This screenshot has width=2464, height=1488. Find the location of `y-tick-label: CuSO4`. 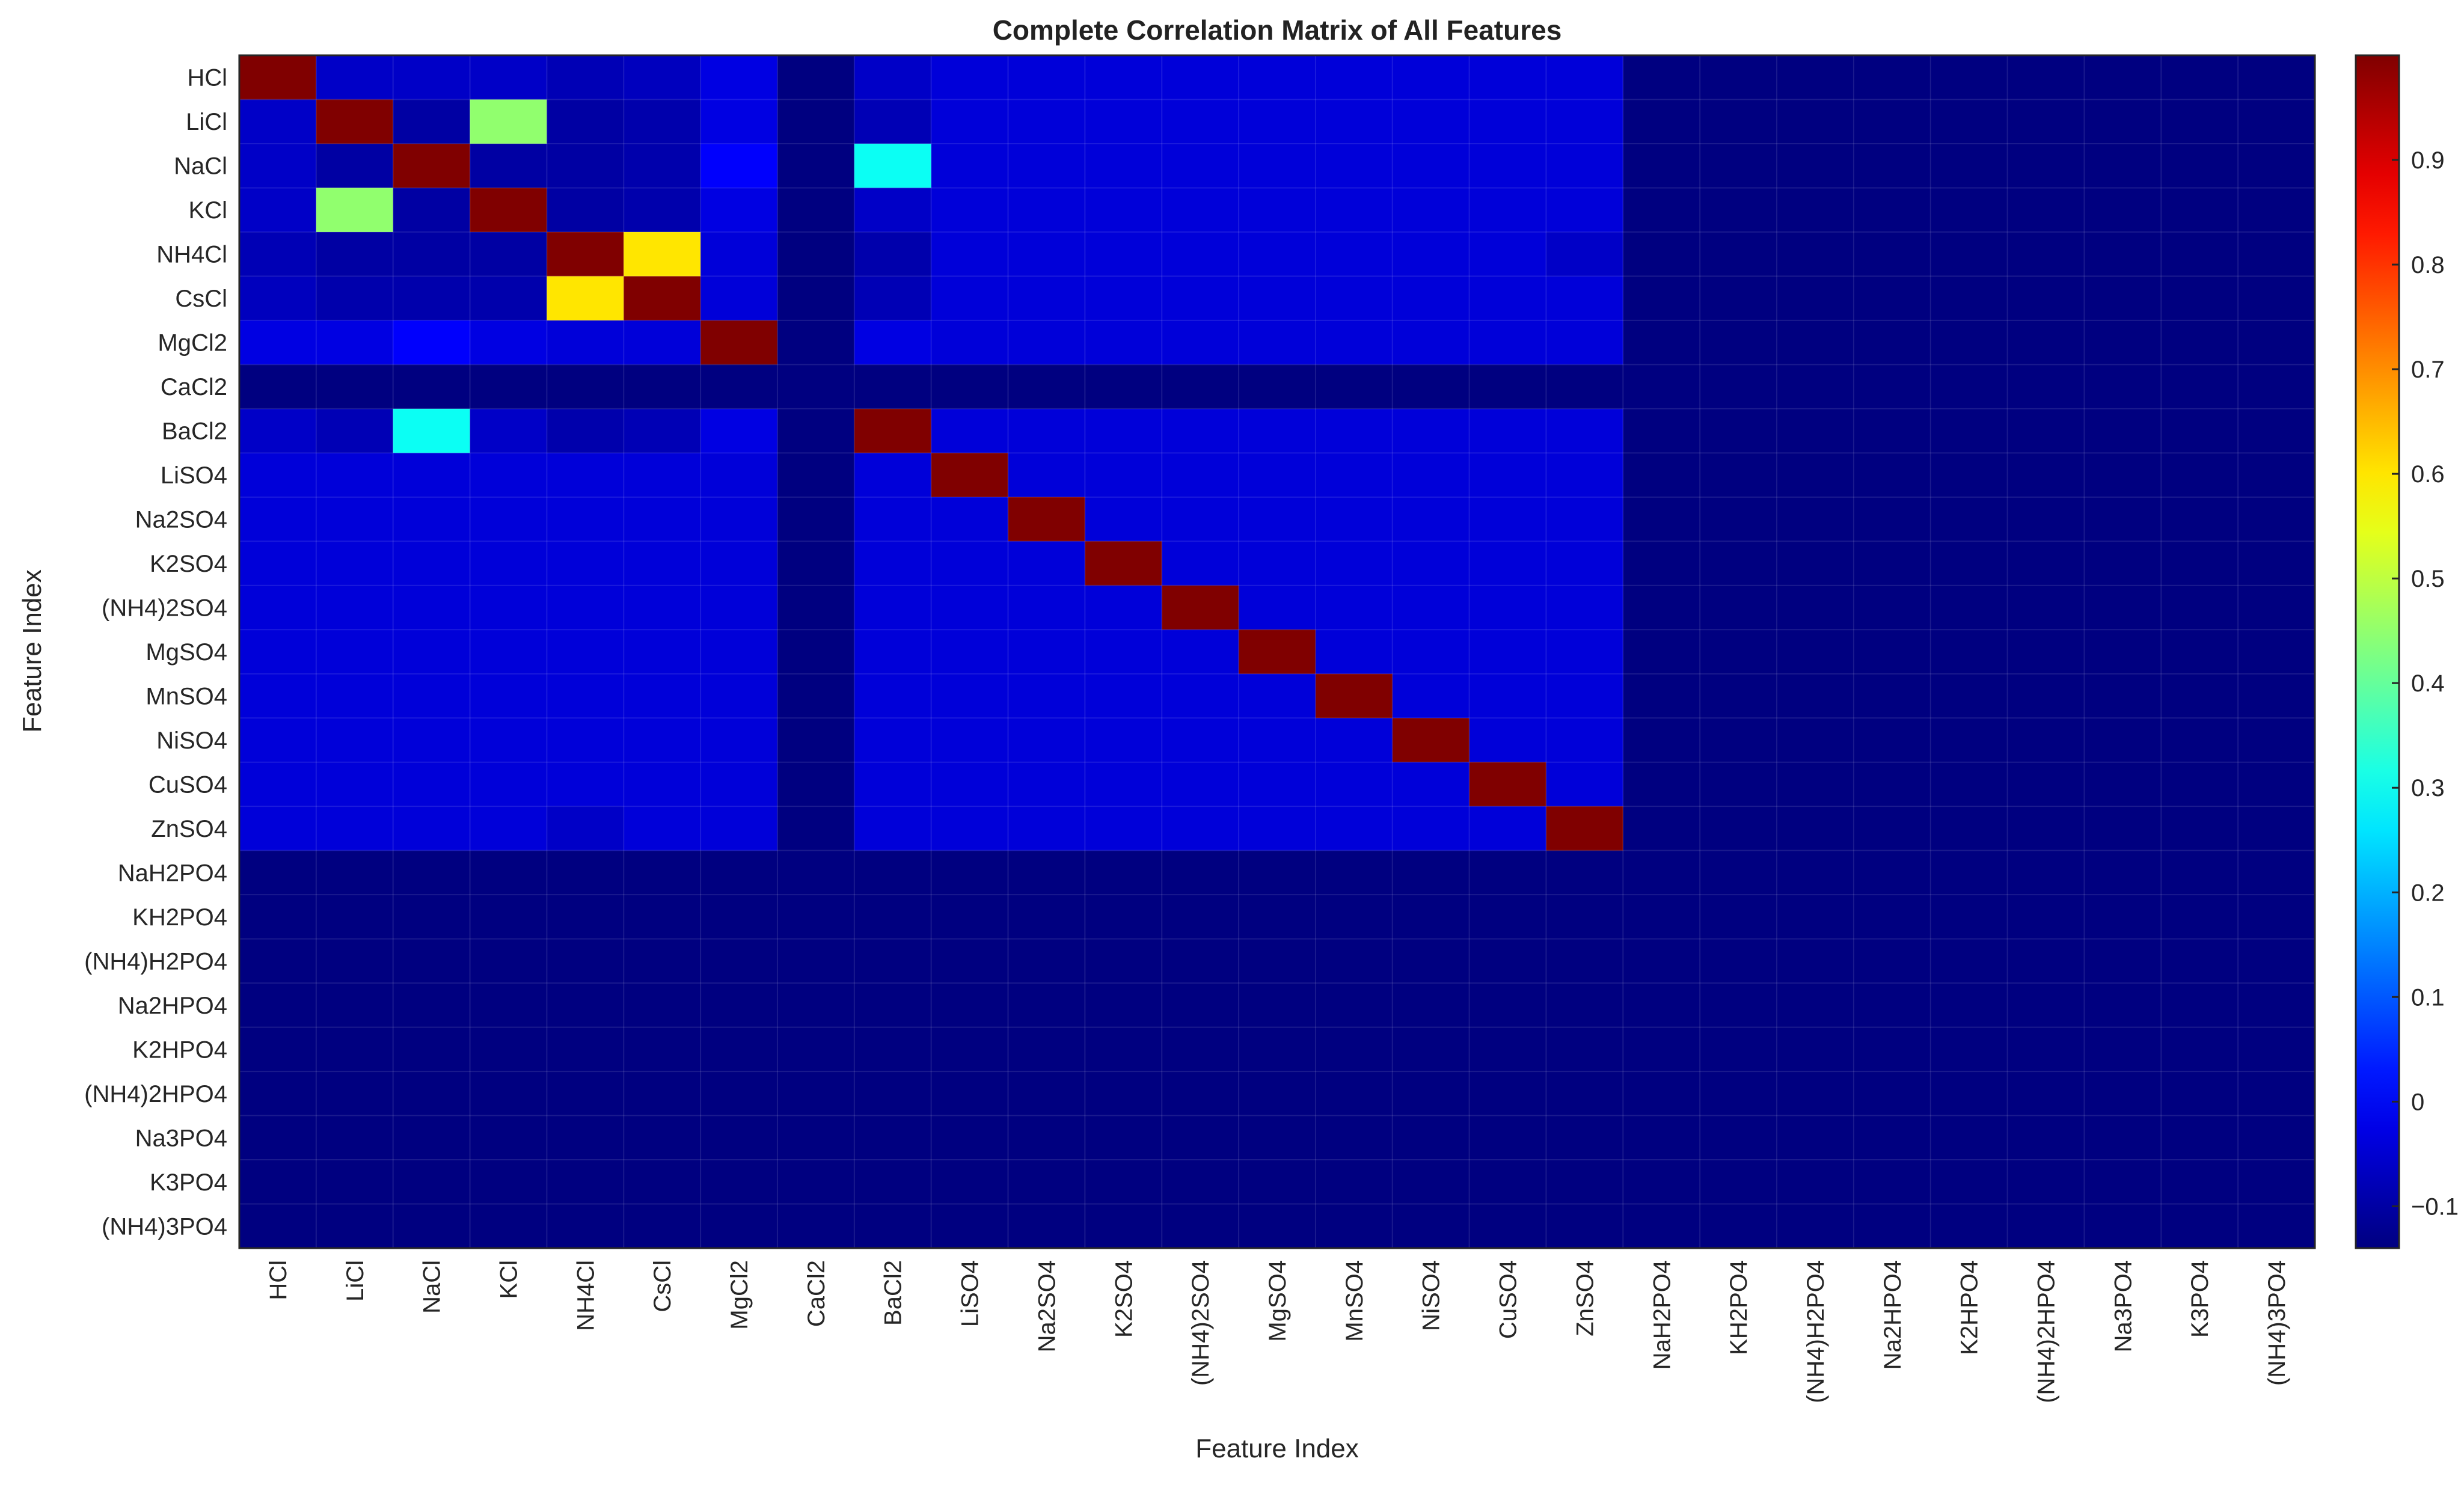

y-tick-label: CuSO4 is located at coordinates (188, 784).